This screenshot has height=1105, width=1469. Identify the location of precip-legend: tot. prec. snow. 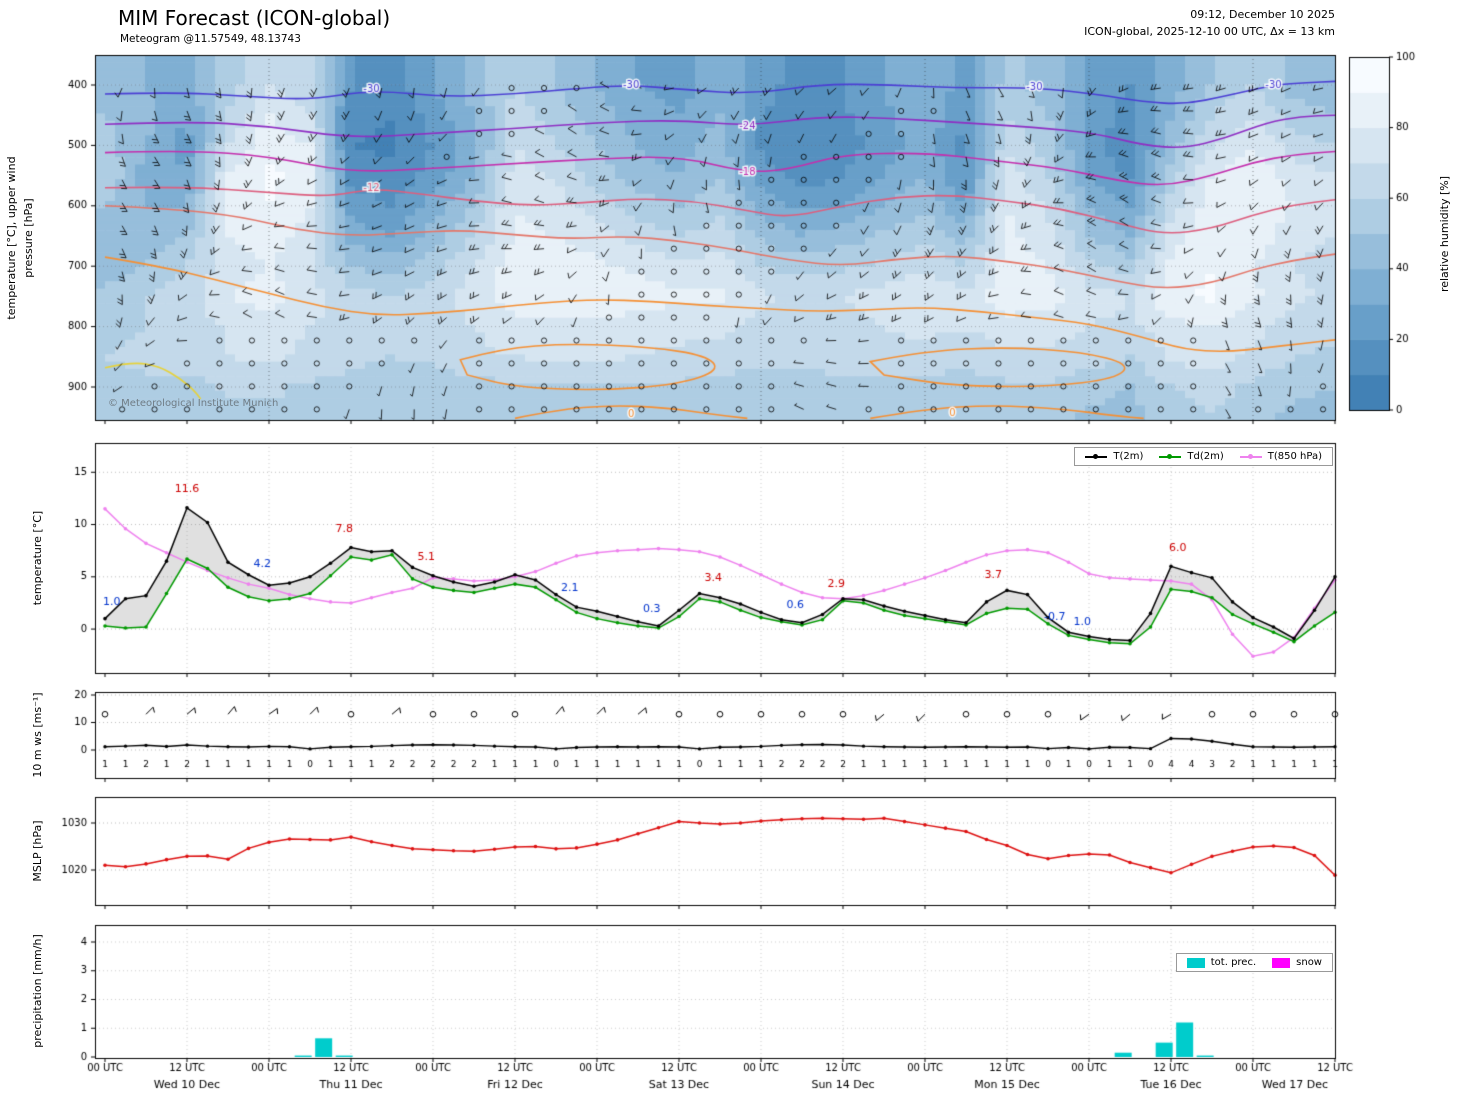
(1254, 962).